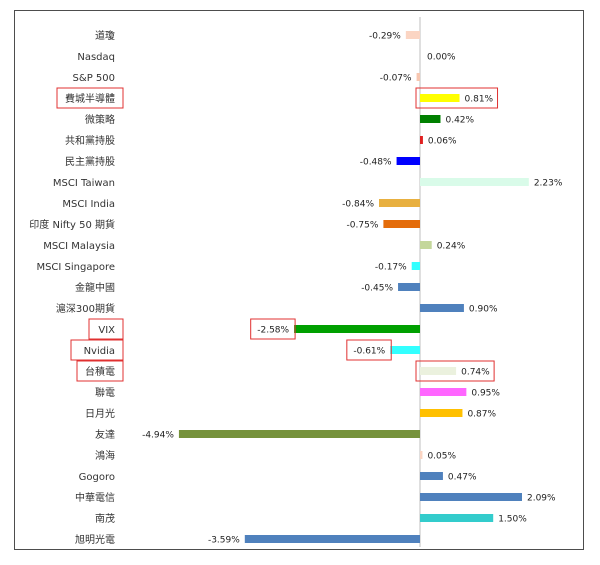 The width and height of the screenshot is (600, 565). Describe the element at coordinates (451, 247) in the screenshot. I see `value-label-10: 0.24%` at that location.